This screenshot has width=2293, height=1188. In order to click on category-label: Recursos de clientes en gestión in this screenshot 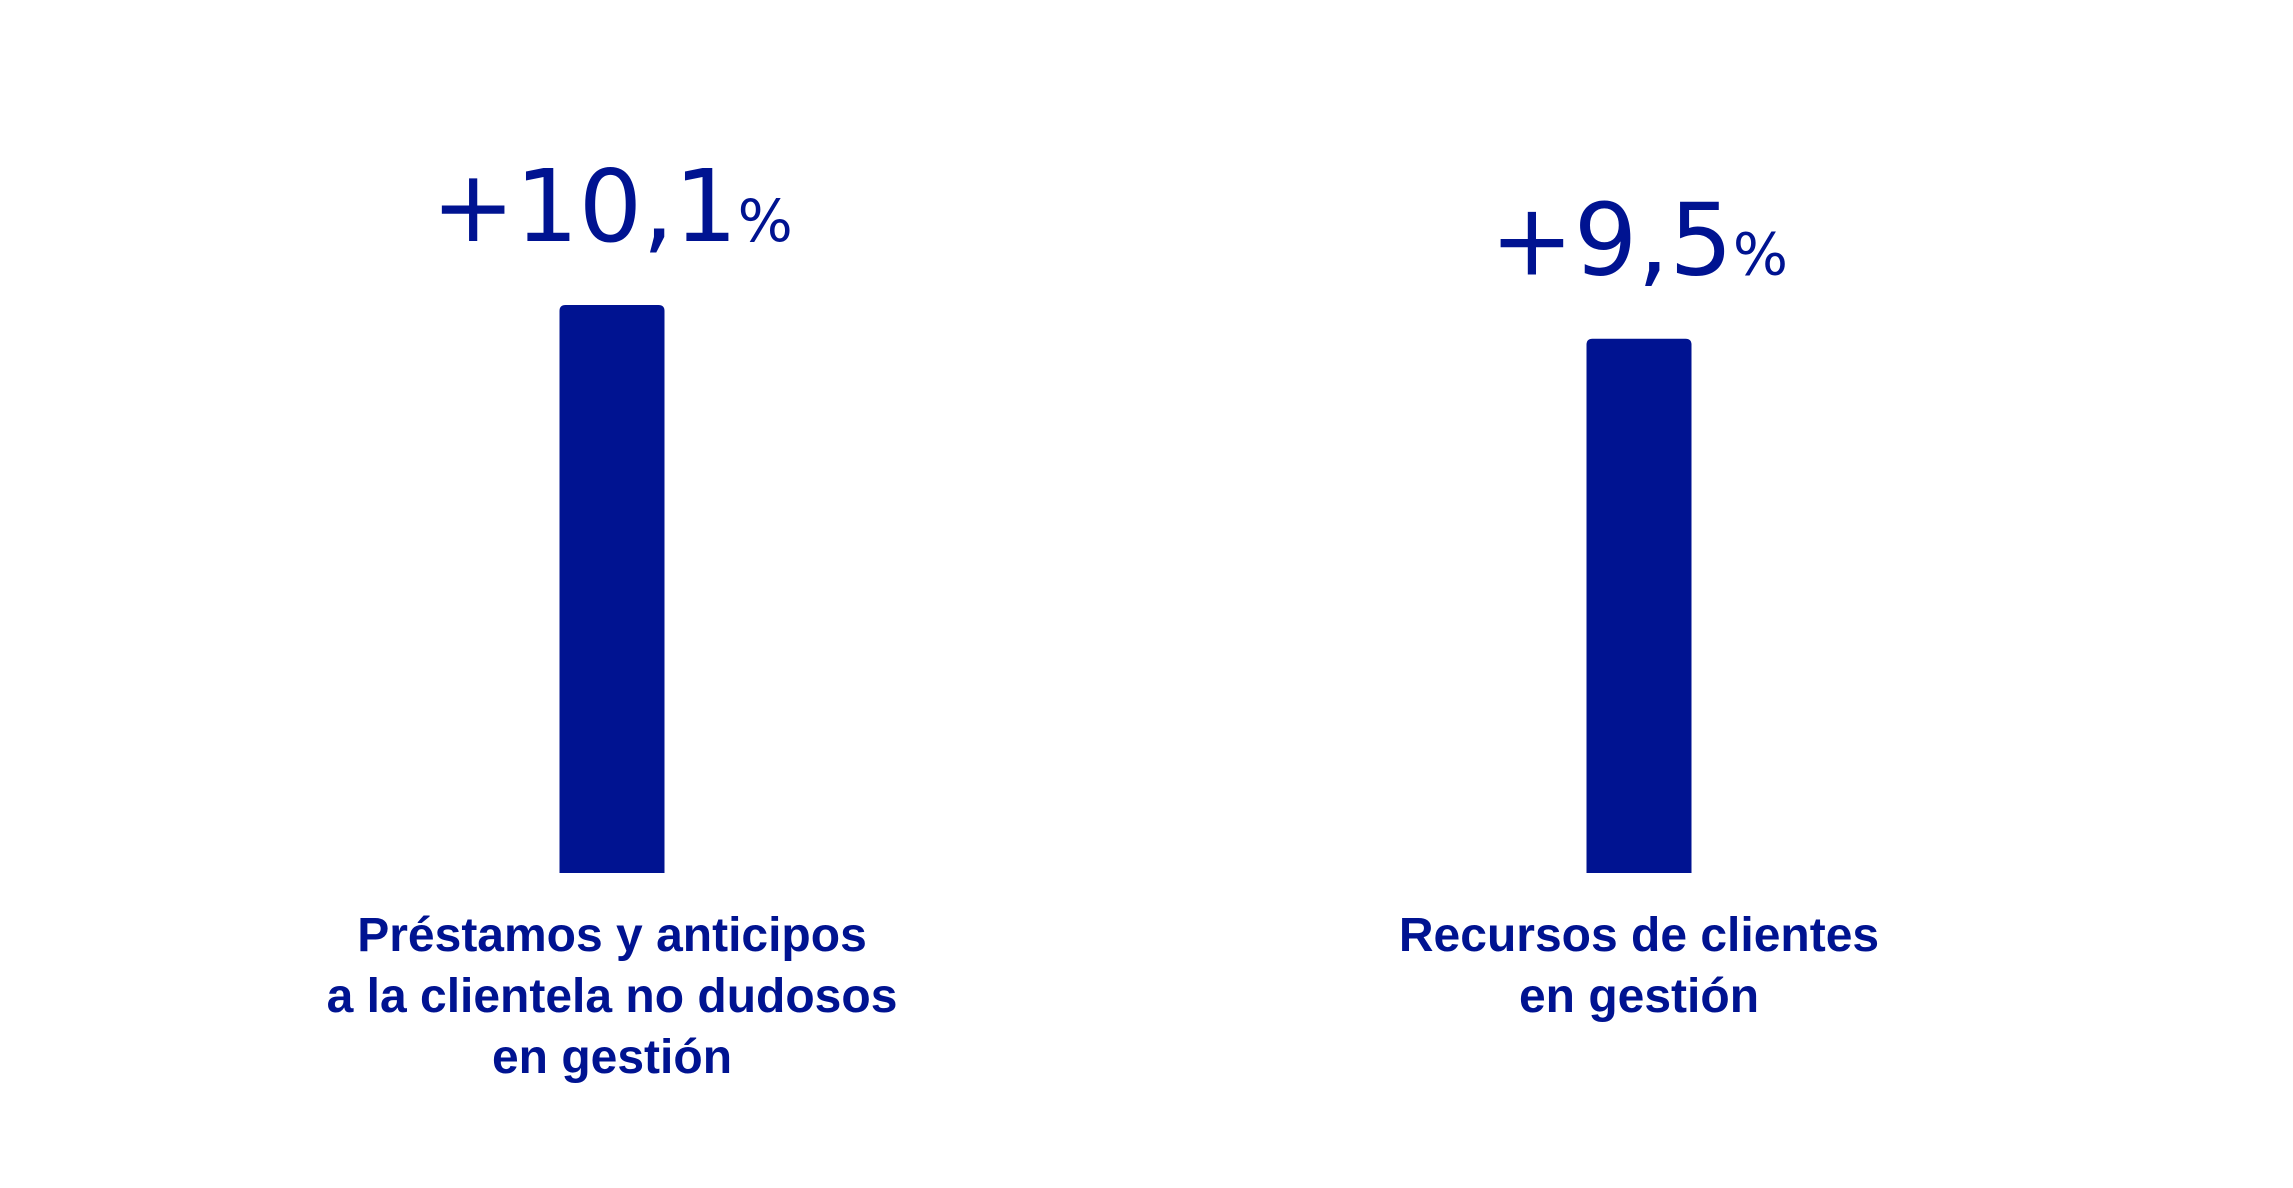, I will do `click(1639, 966)`.